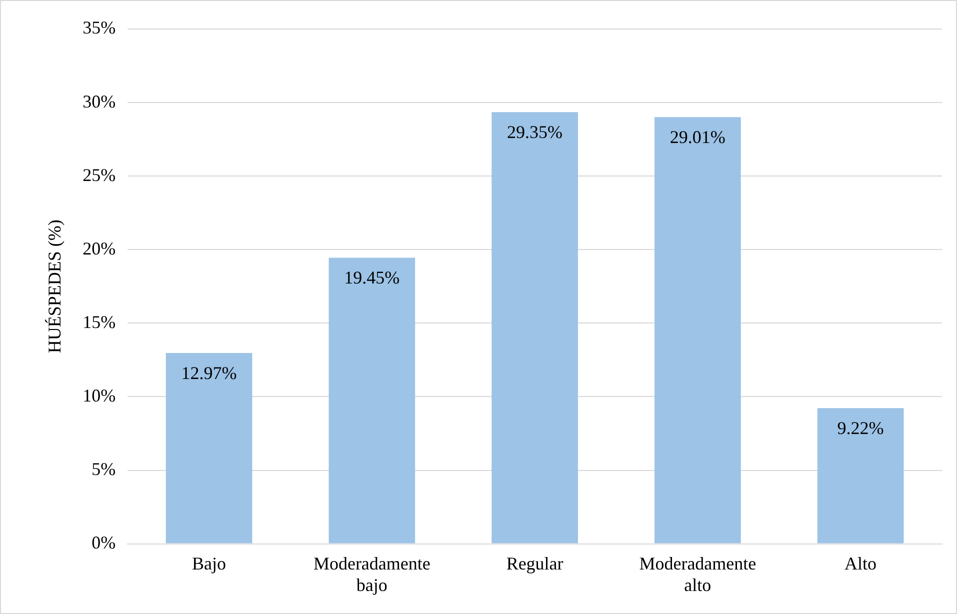 This screenshot has height=614, width=957. I want to click on x-tick-label: Moderadamente bajo, so click(371, 574).